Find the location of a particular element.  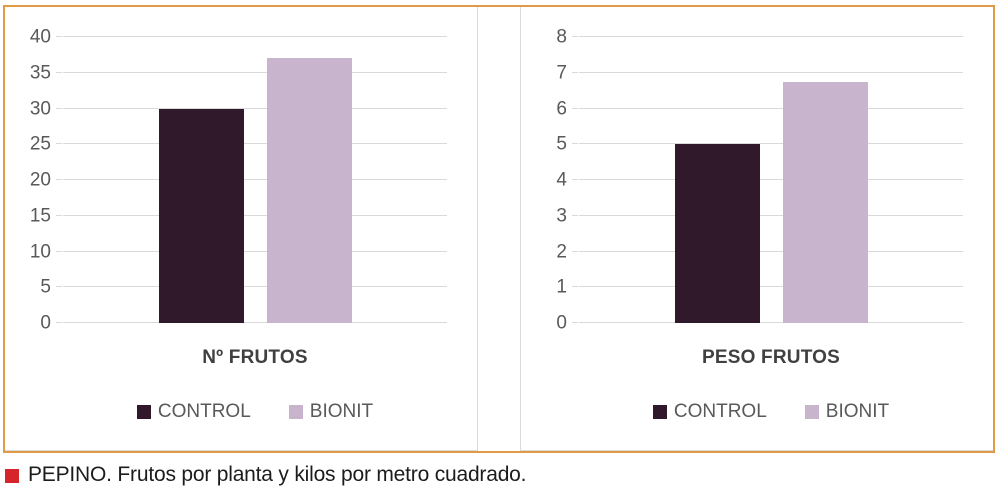

category-axis: Nº FRUTOS is located at coordinates (255, 358).